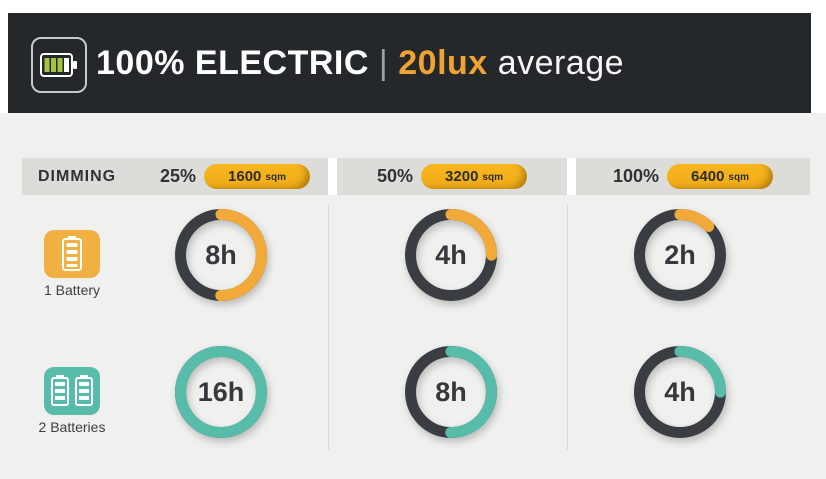  I want to click on title-average: average, so click(561, 62).